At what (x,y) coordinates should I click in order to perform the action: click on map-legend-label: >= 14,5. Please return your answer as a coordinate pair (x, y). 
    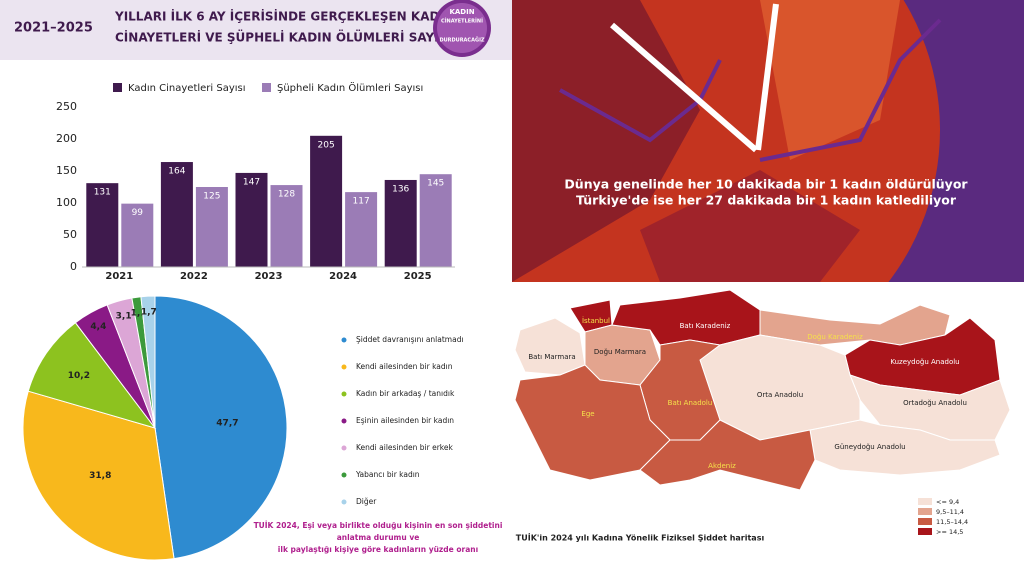
    Looking at the image, I should click on (949, 532).